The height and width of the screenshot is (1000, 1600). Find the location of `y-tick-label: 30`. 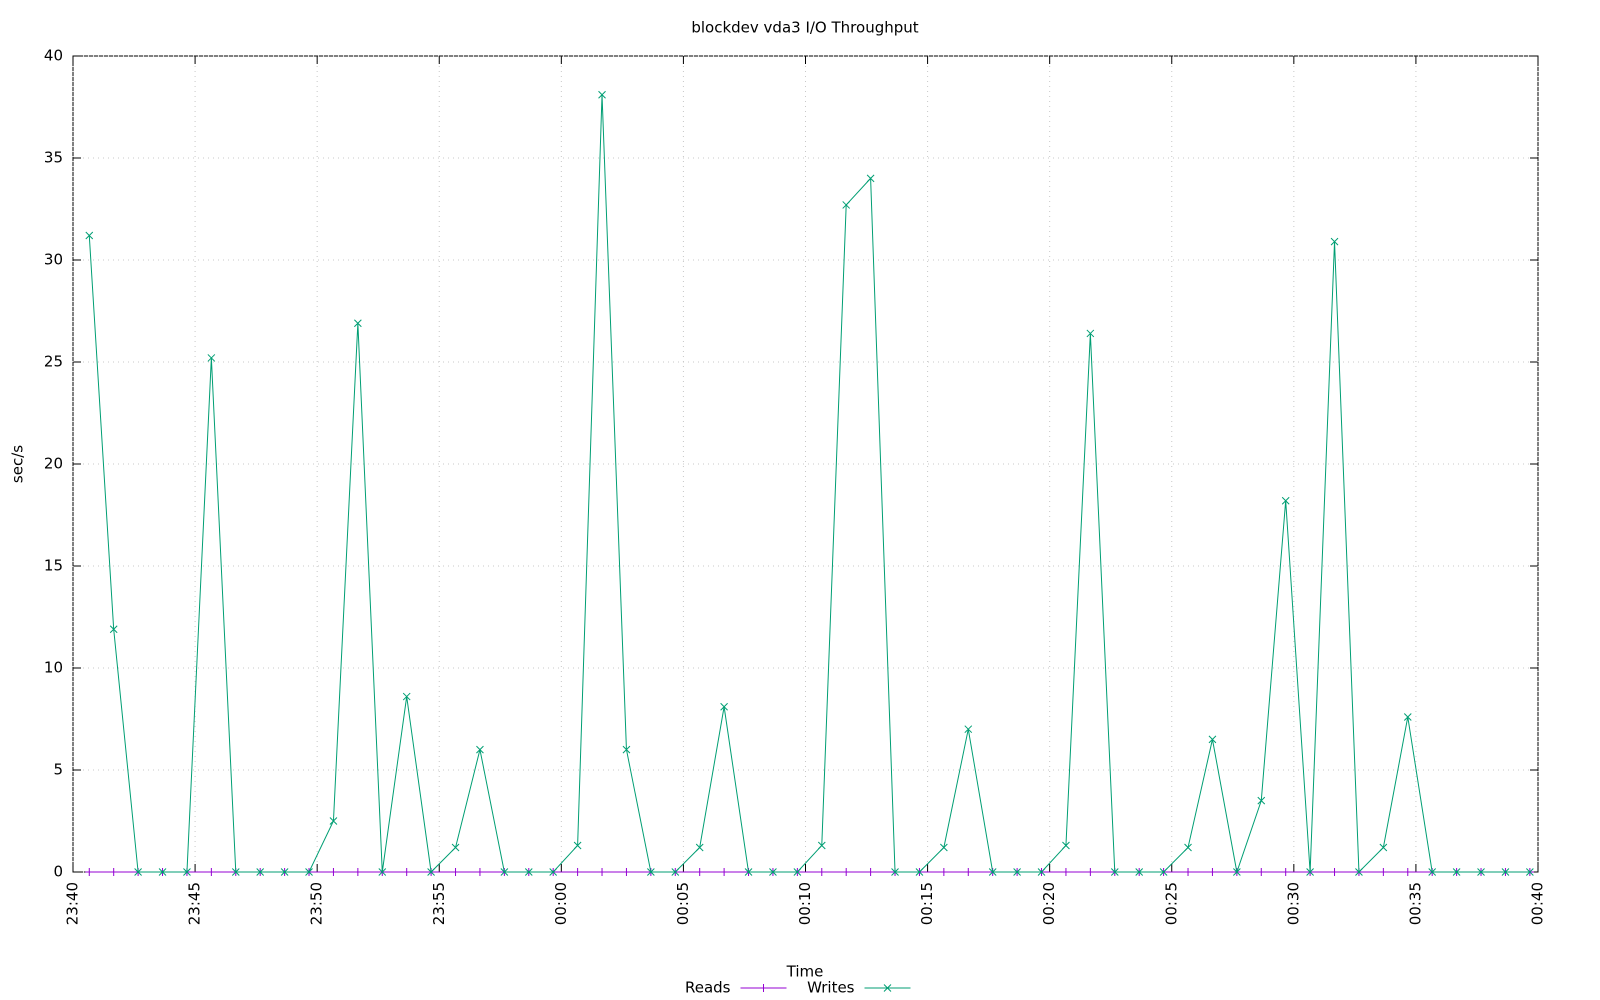

y-tick-label: 30 is located at coordinates (53, 260).